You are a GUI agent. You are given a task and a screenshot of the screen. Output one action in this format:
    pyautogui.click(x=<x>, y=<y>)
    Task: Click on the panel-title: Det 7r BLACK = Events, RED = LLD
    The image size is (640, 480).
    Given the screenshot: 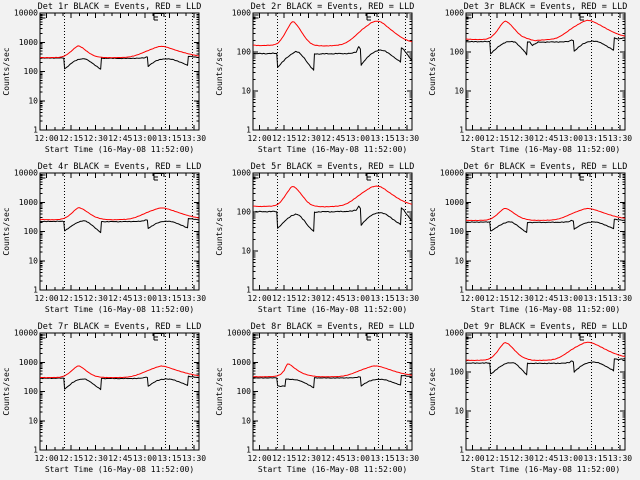 What is the action you would take?
    pyautogui.click(x=120, y=327)
    